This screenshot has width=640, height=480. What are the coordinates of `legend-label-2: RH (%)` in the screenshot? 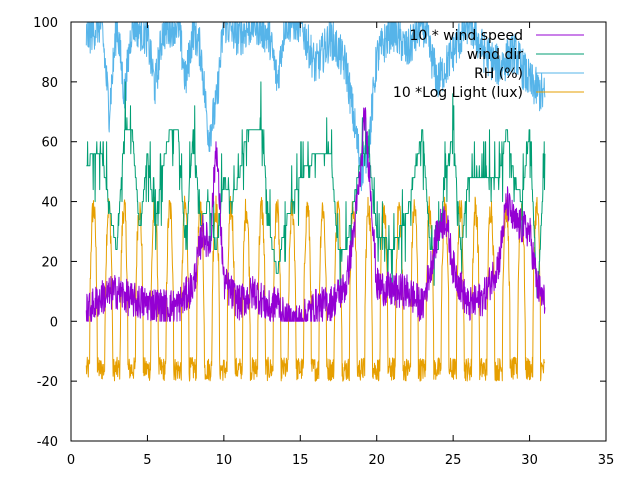 It's located at (498, 74).